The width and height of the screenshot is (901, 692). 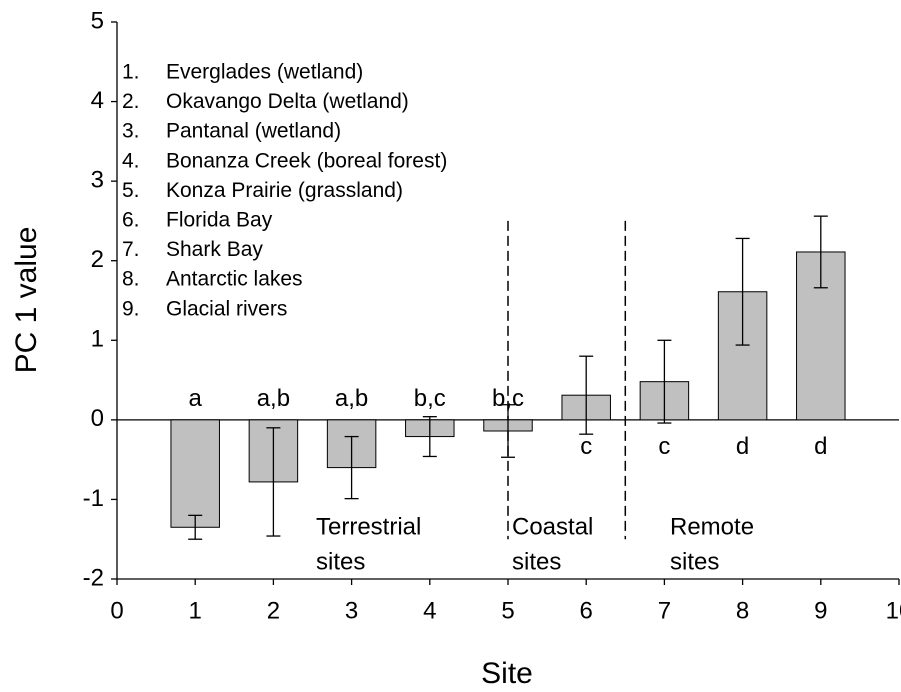 I want to click on key-number: 1., so click(x=131, y=72).